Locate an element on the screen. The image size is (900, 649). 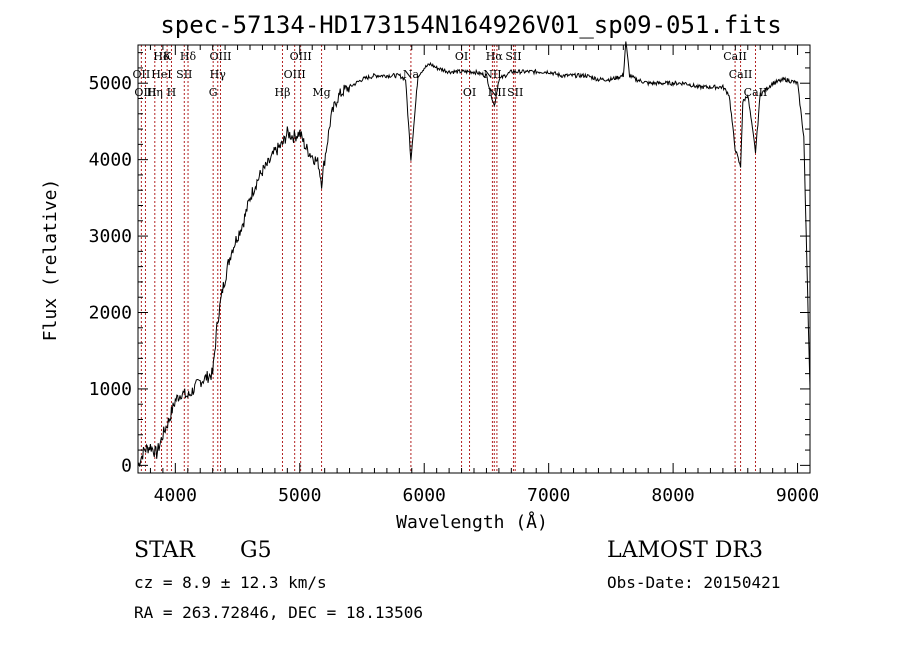
survey-name: LAMOST DR3 is located at coordinates (685, 550).